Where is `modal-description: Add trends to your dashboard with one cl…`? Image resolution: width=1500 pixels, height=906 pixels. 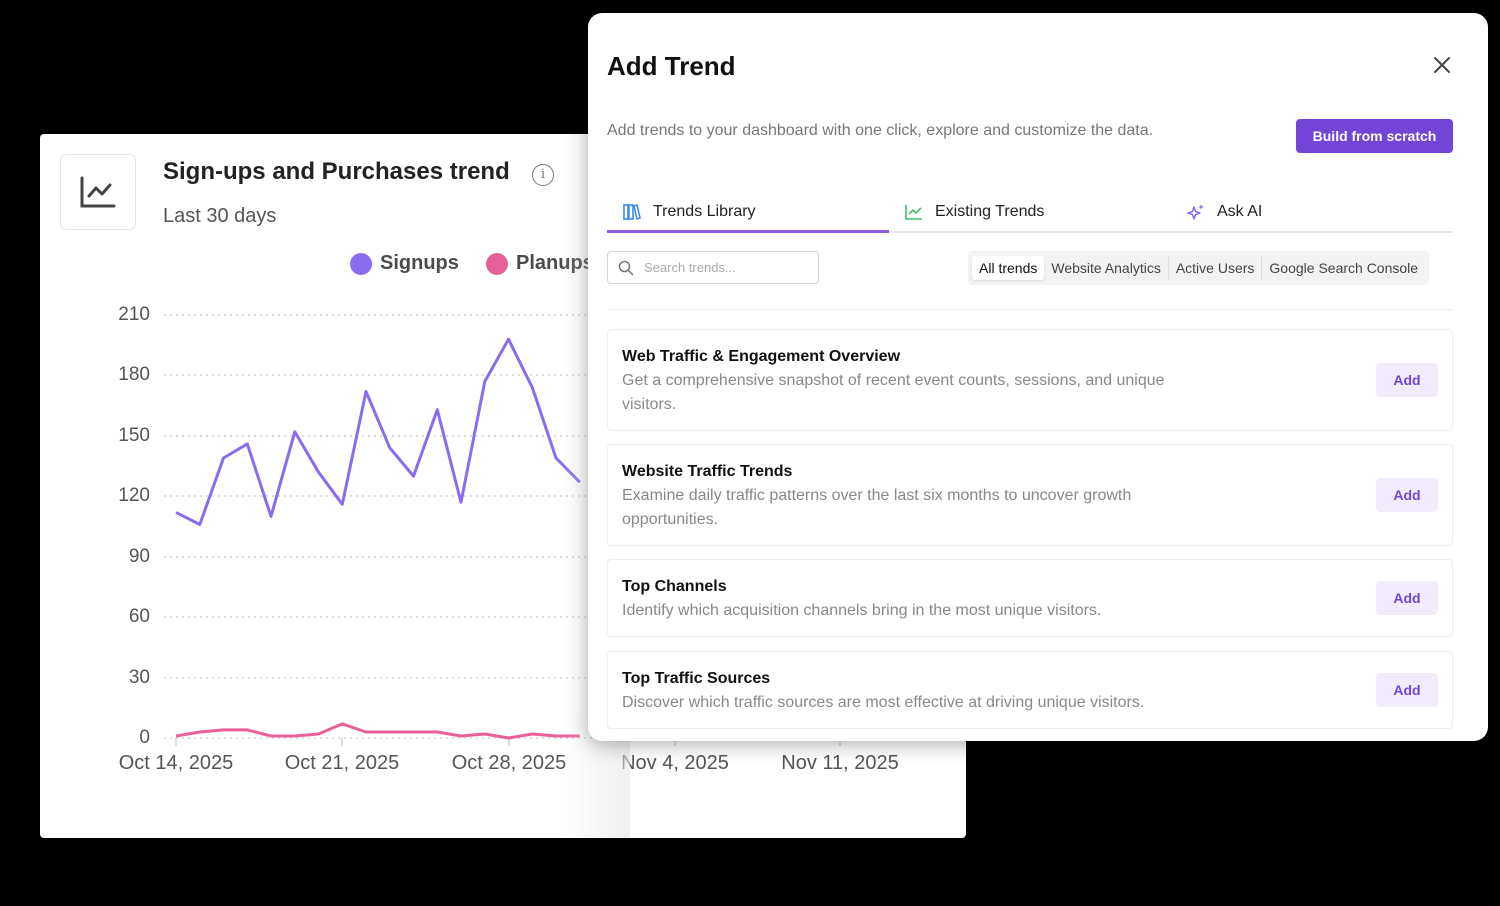 modal-description: Add trends to your dashboard with one cl… is located at coordinates (880, 130).